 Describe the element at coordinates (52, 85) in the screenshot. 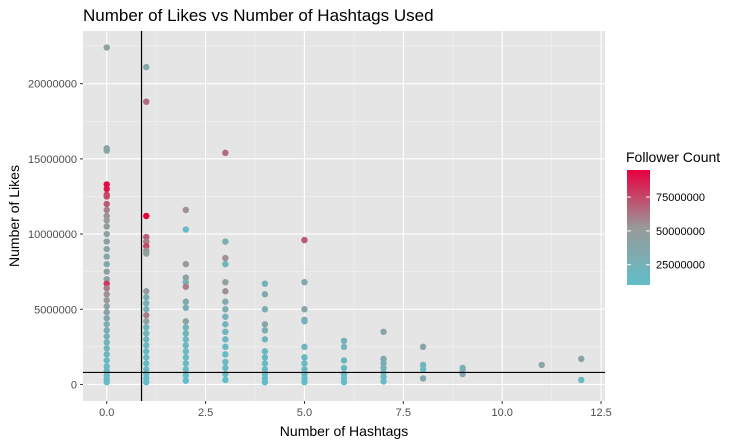

I see `y-tick-label: 20000000` at that location.